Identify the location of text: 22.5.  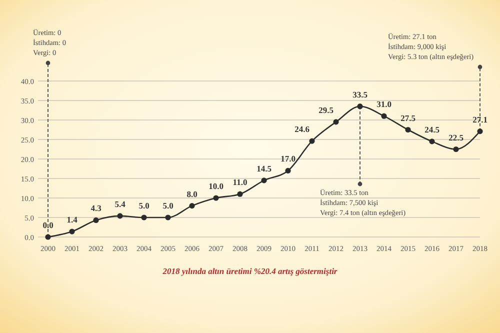
(456, 137).